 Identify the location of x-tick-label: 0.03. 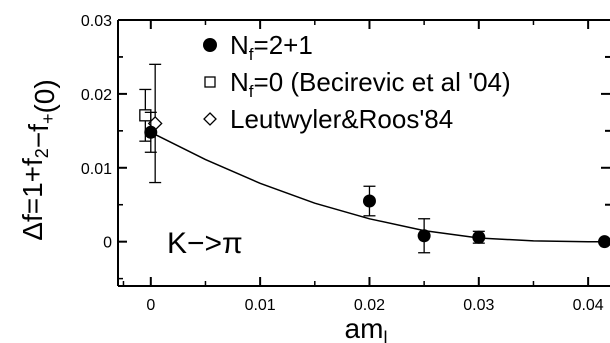
(478, 305).